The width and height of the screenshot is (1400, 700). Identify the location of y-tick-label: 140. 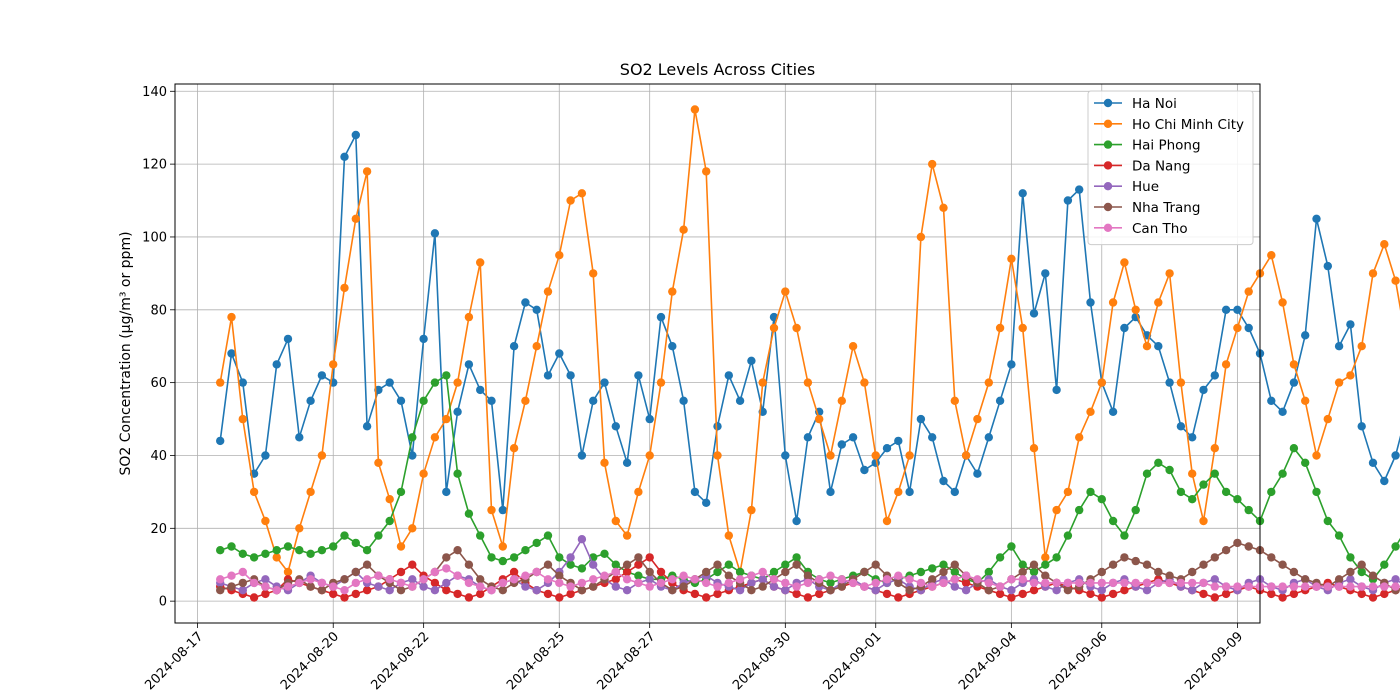
(154, 92).